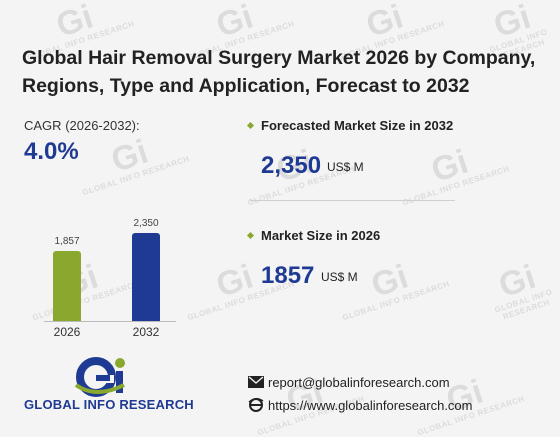  I want to click on chart-baseline, so click(110, 321).